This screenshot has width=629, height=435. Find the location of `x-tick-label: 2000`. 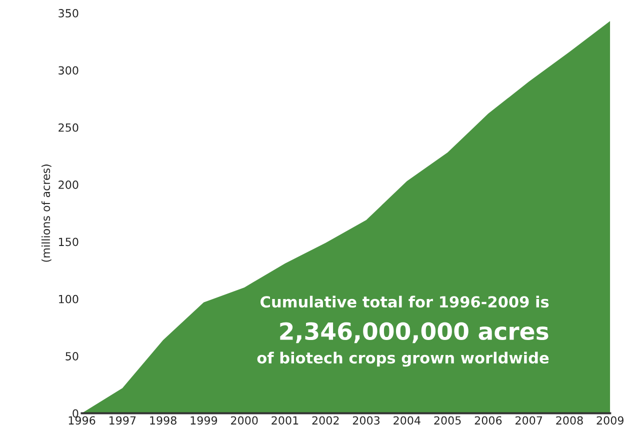

x-tick-label: 2000 is located at coordinates (244, 420).